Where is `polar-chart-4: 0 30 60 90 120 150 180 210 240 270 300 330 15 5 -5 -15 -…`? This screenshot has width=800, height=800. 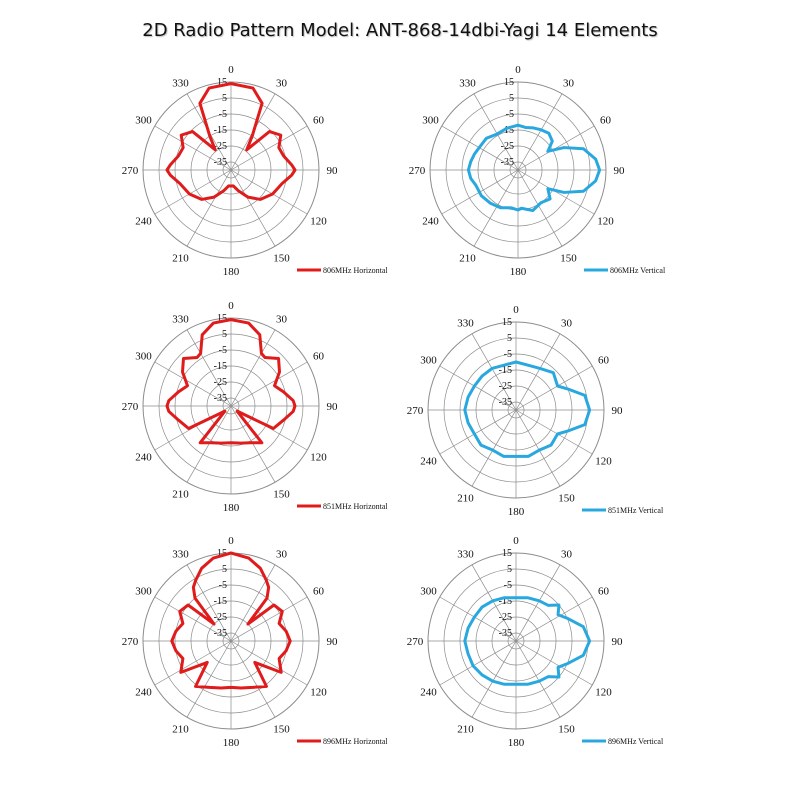
polar-chart-4: 0 30 60 90 120 150 180 210 240 270 300 330 15 5 -5 -15 -… is located at coordinates (535, 411).